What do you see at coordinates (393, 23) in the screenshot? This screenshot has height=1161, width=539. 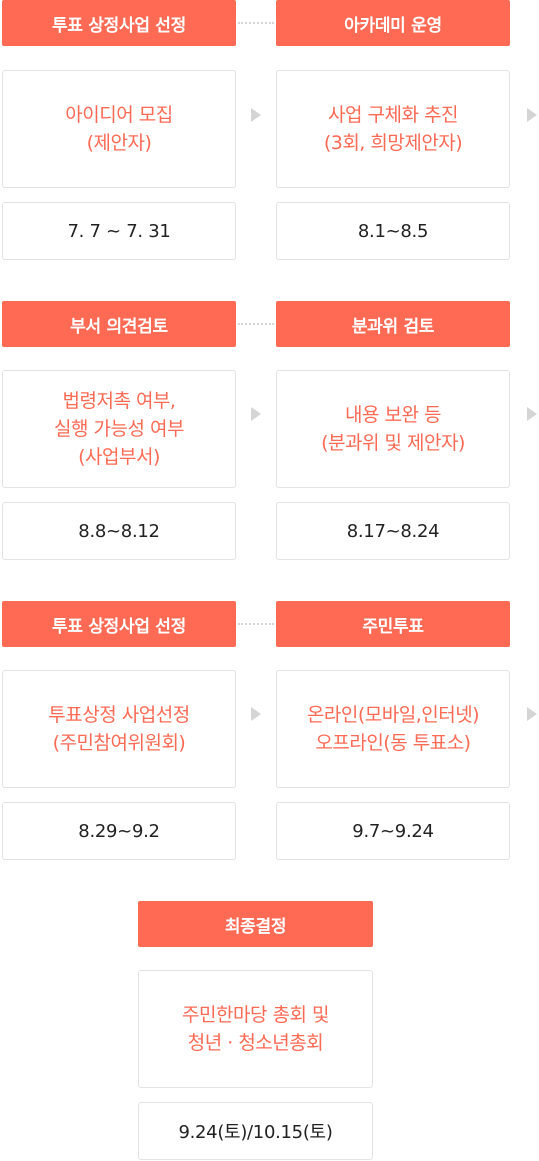 I see `step-2-header: 아카데미 운영` at bounding box center [393, 23].